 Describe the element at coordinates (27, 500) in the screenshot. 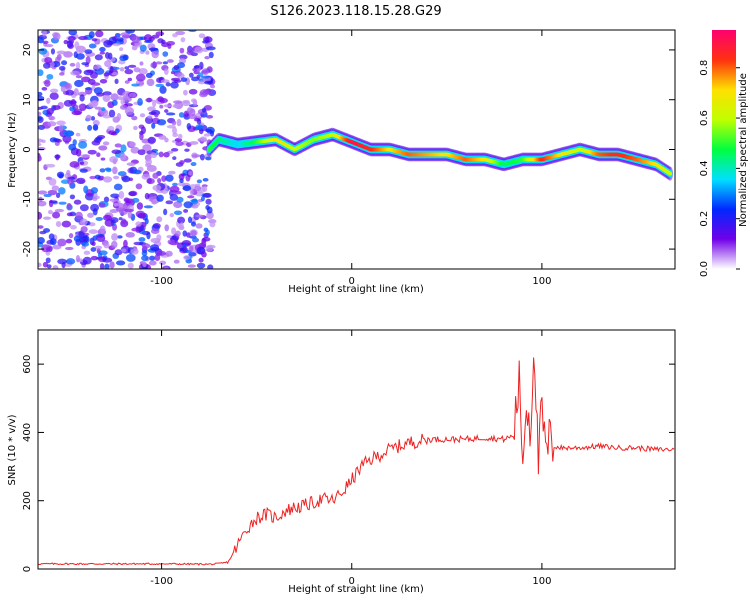

I see `y-tick-label: 200` at that location.